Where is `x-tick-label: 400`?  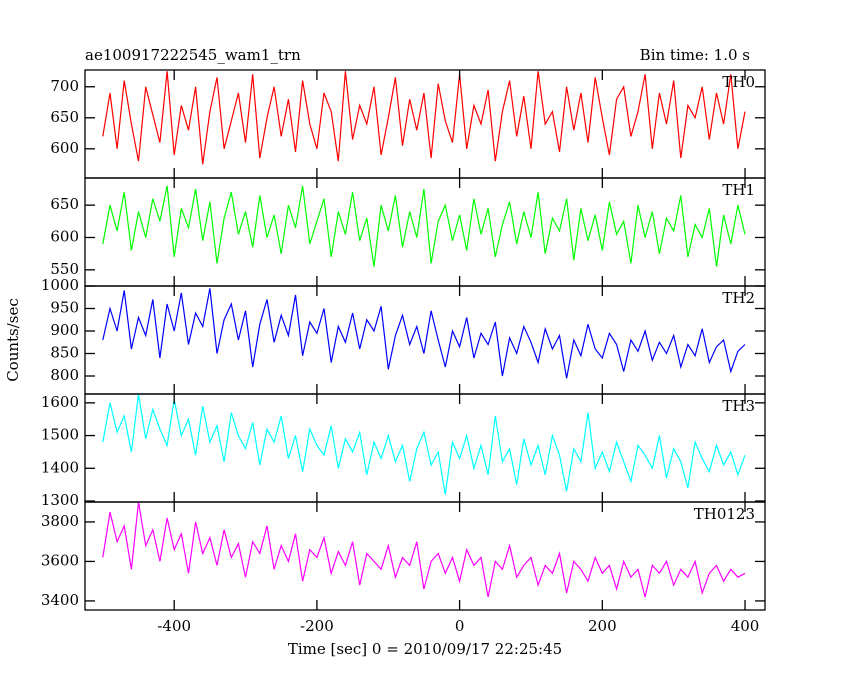 x-tick-label: 400 is located at coordinates (745, 626).